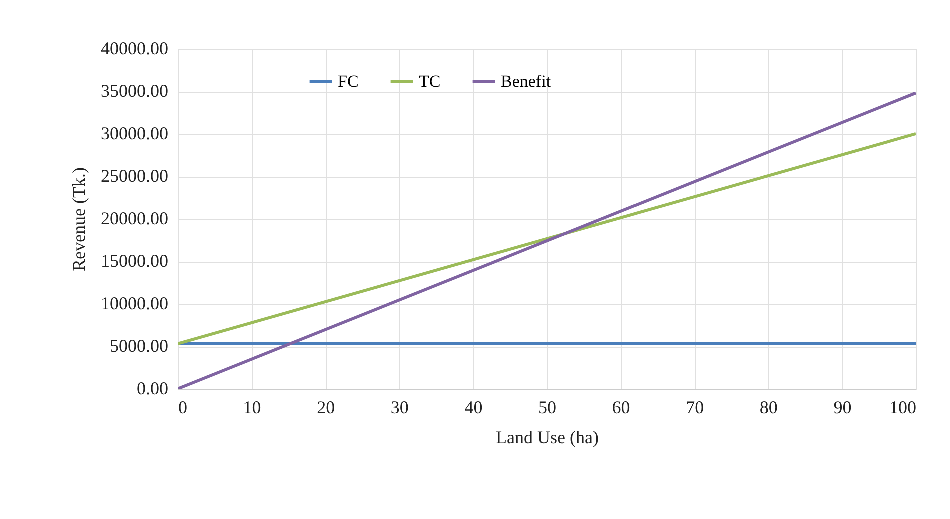  I want to click on y-tick-label: 15000.00, so click(134, 261).